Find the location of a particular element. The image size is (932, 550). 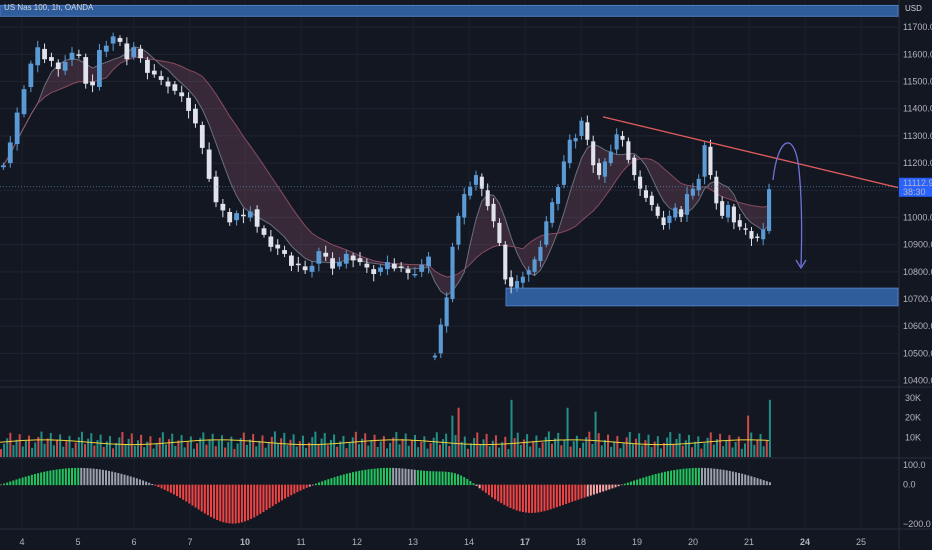

symbol-title: US Nas 100, 1h, OANDA is located at coordinates (49, 7).